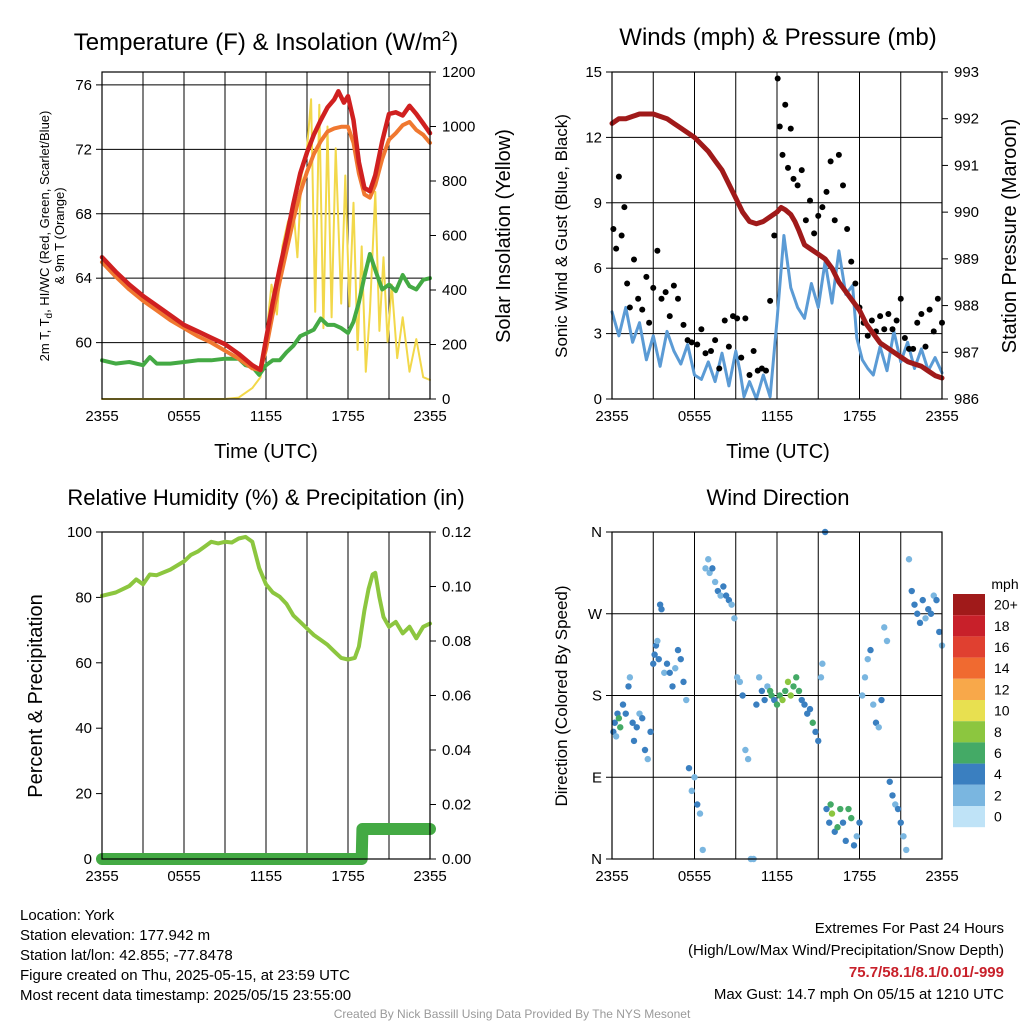 The height and width of the screenshot is (1024, 1024). What do you see at coordinates (694, 876) in the screenshot?
I see `wind-direction-x-tick-label: 0555` at bounding box center [694, 876].